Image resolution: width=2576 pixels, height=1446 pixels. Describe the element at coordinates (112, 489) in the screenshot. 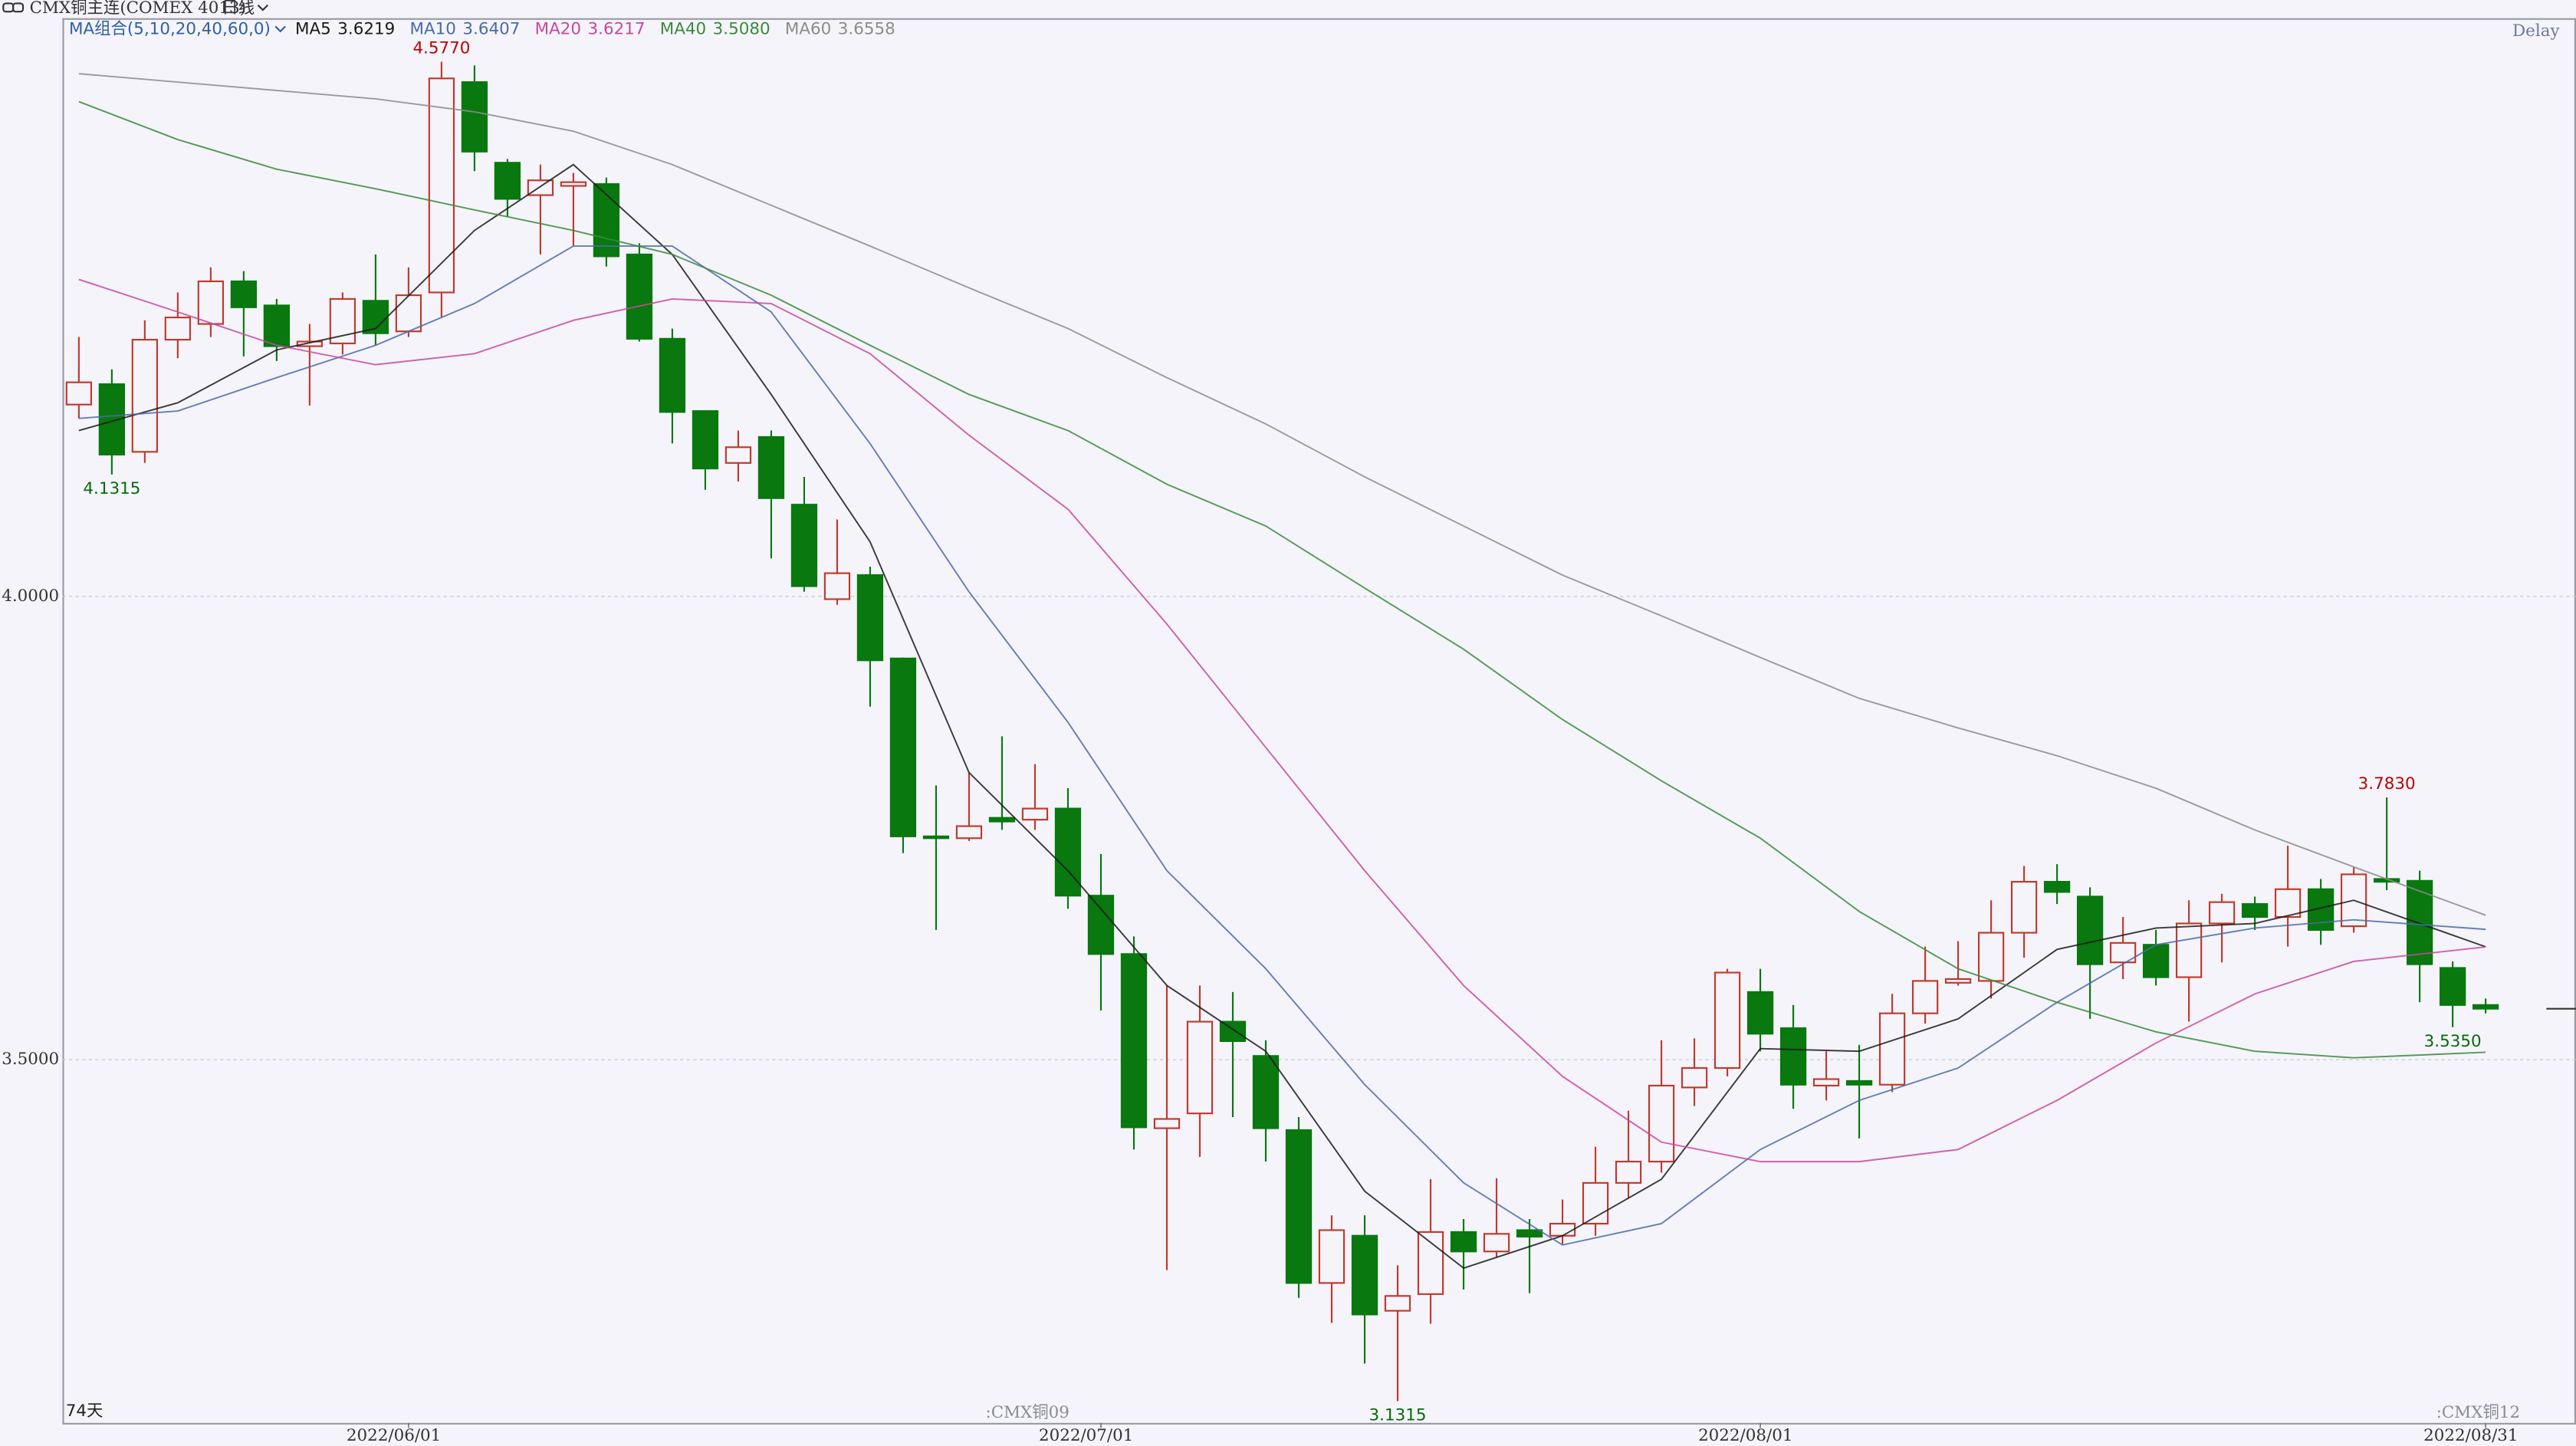

I see `low-label: 4.1315` at that location.